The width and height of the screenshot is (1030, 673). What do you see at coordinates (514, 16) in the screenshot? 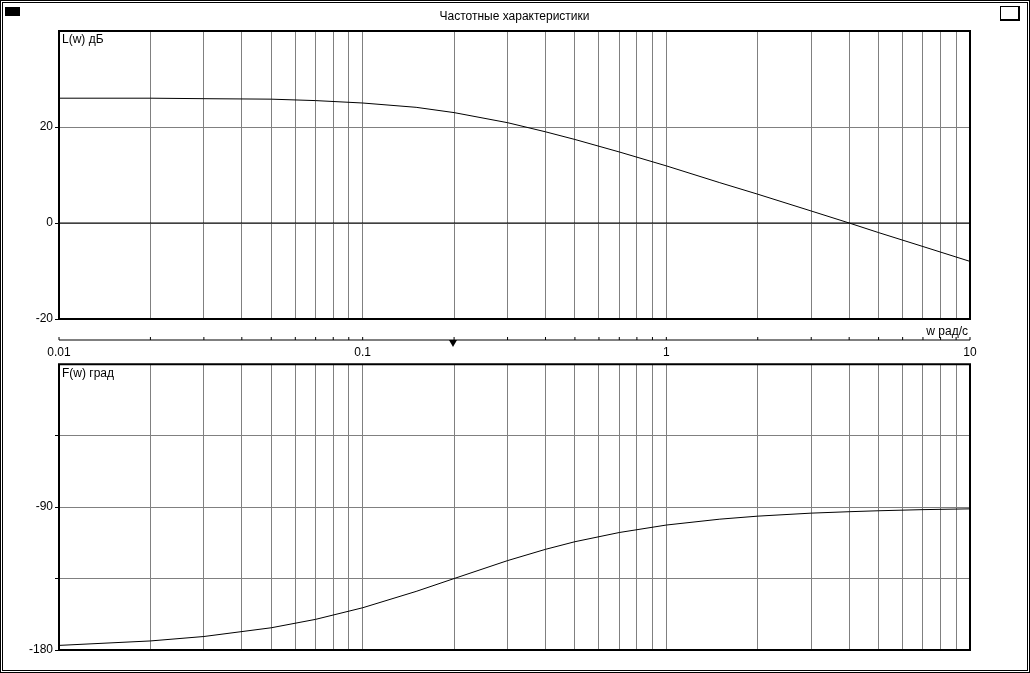
I see `chart-title: Частотные характеристики` at bounding box center [514, 16].